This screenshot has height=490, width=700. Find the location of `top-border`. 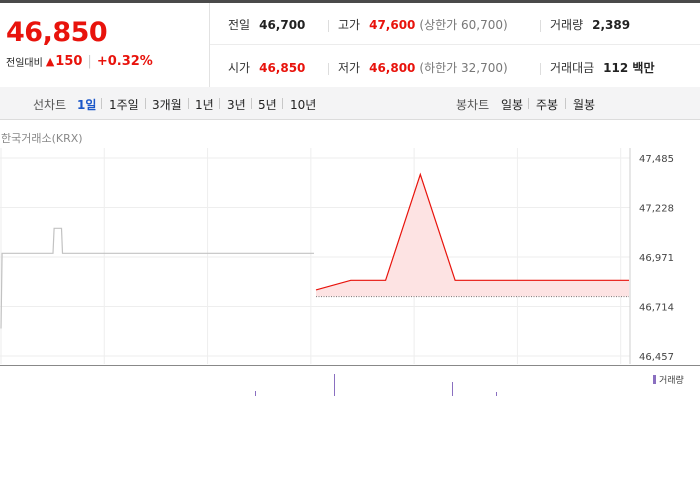

top-border is located at coordinates (350, 1).